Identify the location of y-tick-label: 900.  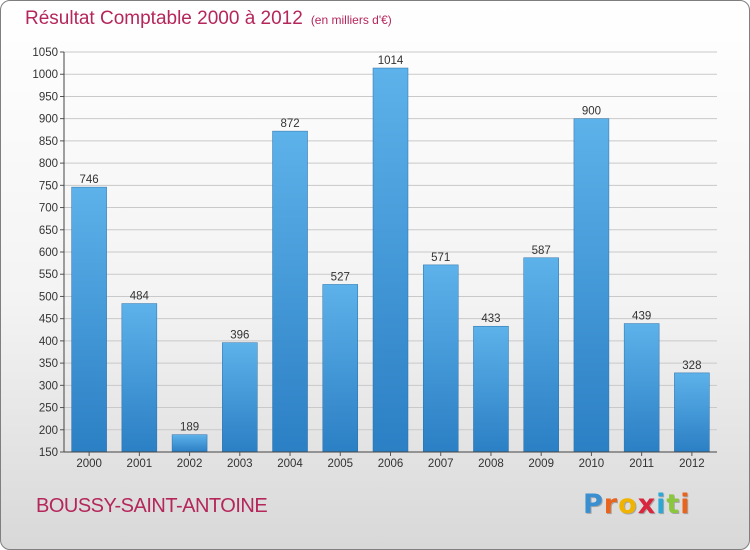
(48, 120).